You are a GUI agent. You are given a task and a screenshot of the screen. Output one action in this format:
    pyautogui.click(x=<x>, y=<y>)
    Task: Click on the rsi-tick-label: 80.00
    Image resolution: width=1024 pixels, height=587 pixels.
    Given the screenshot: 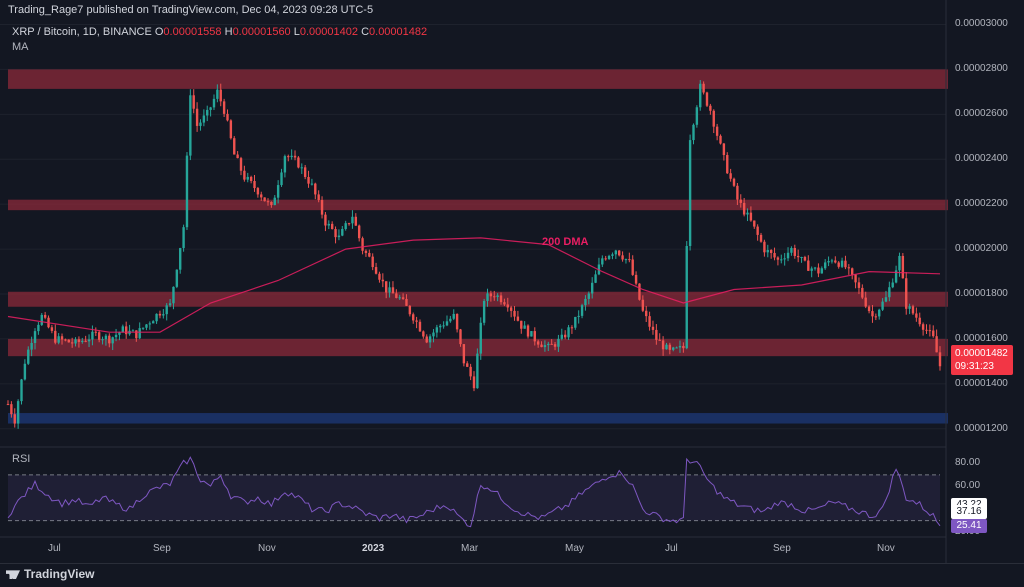 What is the action you would take?
    pyautogui.click(x=968, y=463)
    